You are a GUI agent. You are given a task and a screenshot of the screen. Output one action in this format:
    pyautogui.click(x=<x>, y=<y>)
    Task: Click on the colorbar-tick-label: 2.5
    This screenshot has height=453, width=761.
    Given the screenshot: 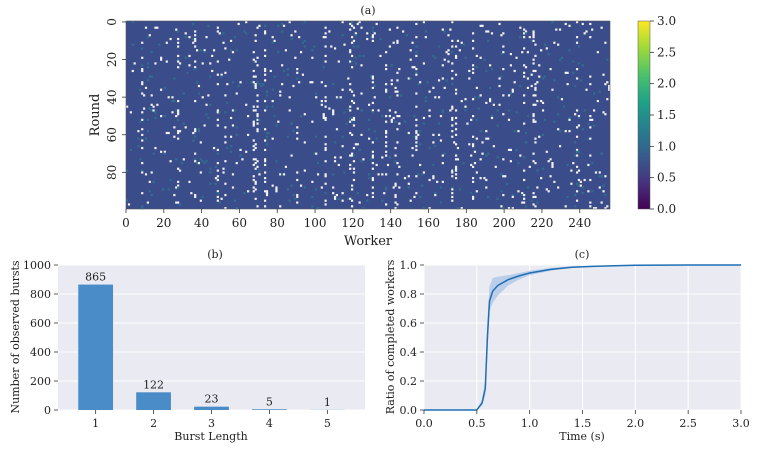 What is the action you would take?
    pyautogui.click(x=666, y=52)
    